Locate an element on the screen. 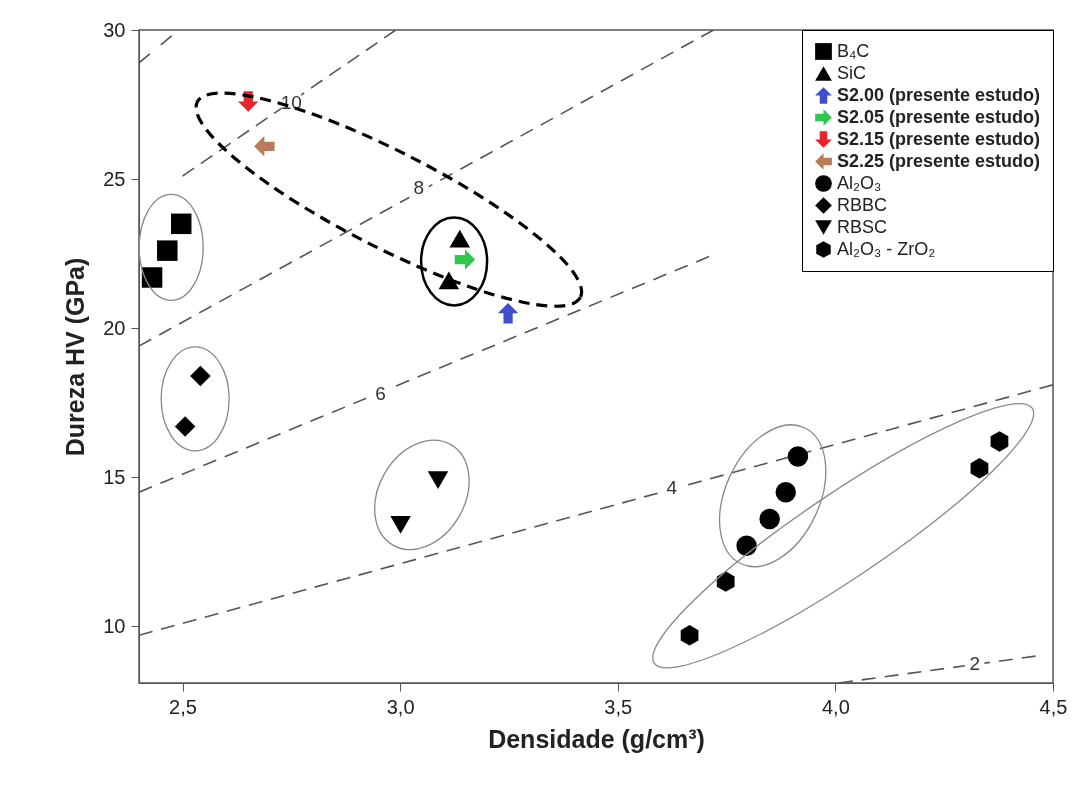 This screenshot has width=1081, height=792. annotation: 2 is located at coordinates (974, 663).